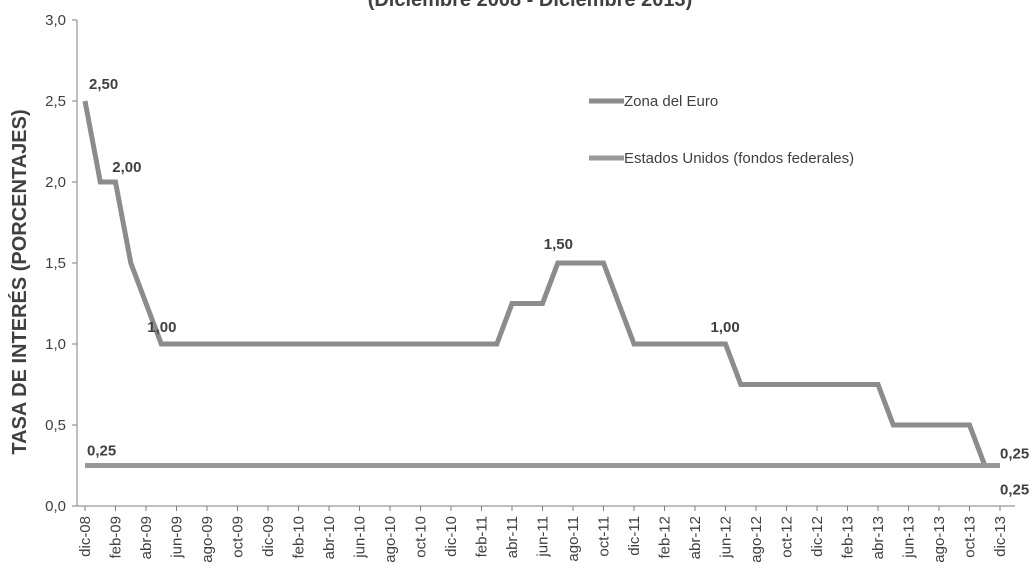  I want to click on x-tick-label: ago-10, so click(390, 539).